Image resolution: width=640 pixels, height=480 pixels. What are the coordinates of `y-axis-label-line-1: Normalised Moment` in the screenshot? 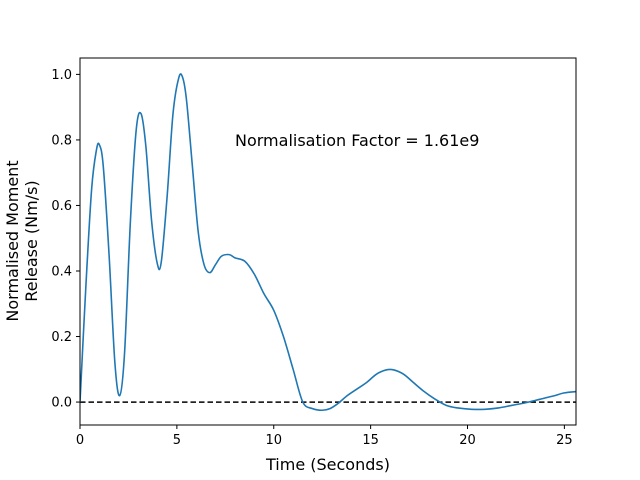 It's located at (12, 240).